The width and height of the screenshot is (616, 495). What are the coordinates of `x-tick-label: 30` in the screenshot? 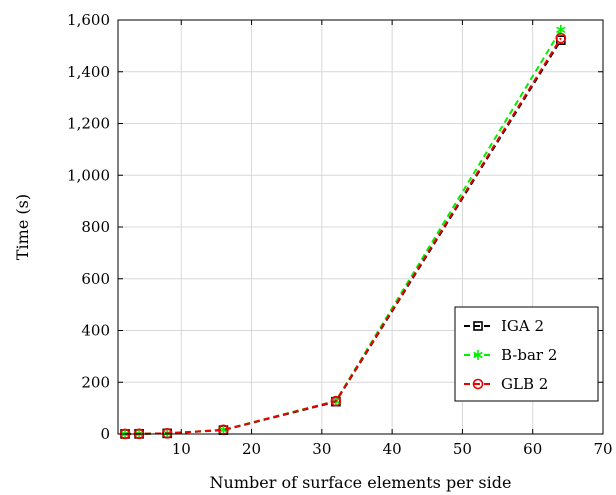 It's located at (321, 449).